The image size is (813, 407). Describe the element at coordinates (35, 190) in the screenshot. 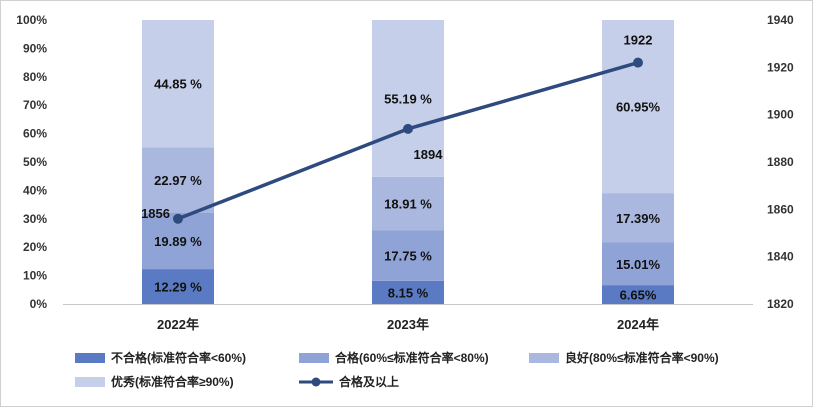

I see `y-left-tick-label: 40%` at that location.